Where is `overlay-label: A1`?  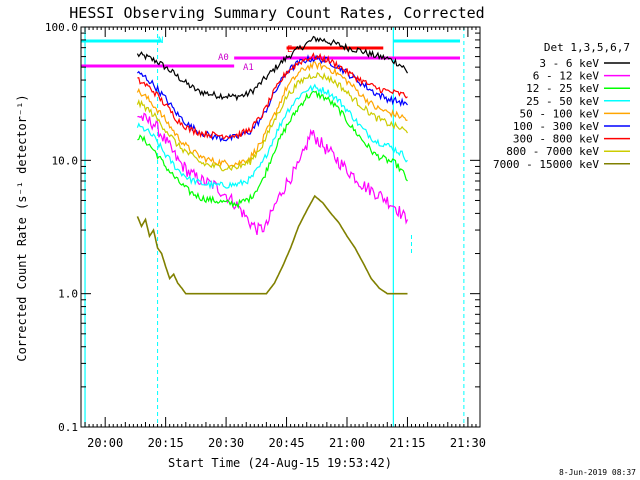 overlay-label: A1 is located at coordinates (248, 68).